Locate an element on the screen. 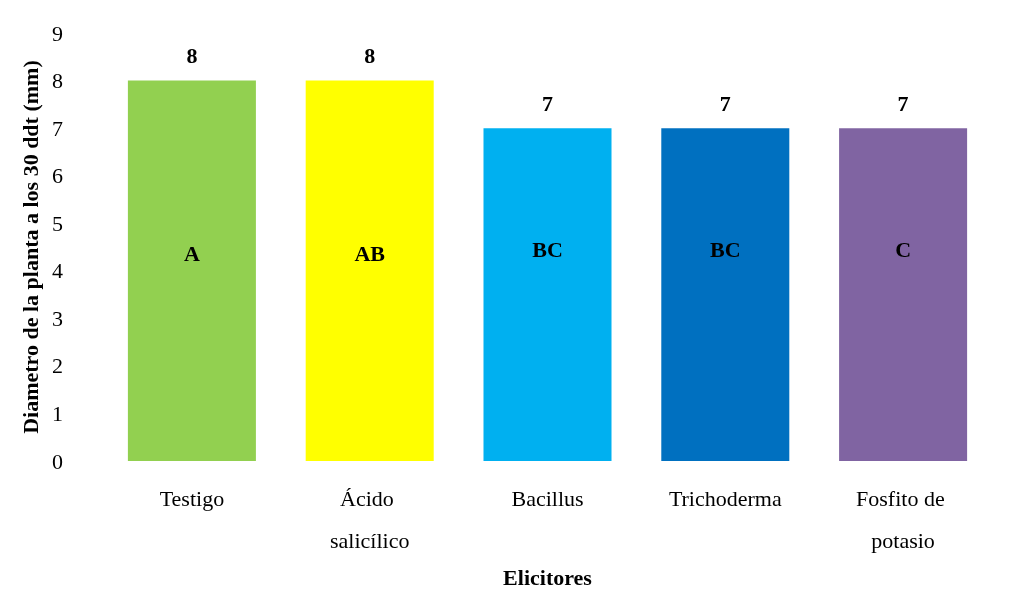 The image size is (1010, 601). x-tick-label: Ácido salicílico is located at coordinates (369, 519).